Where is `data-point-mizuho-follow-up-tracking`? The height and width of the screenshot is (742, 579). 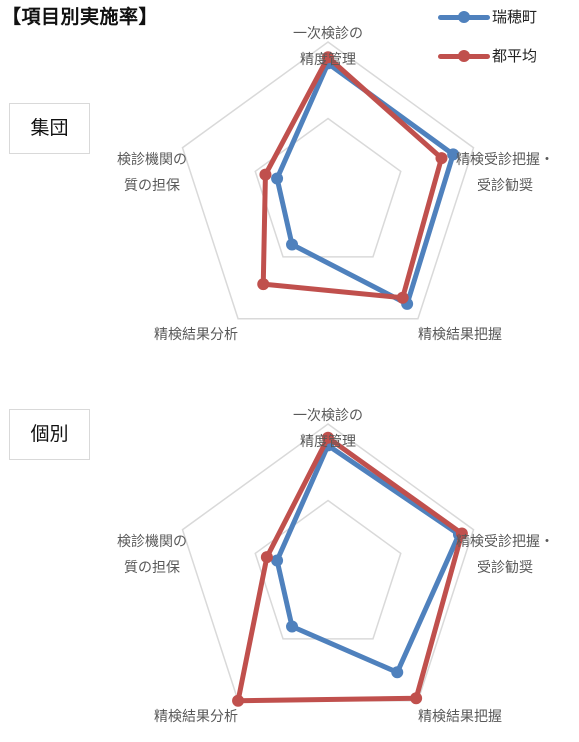 data-point-mizuho-follow-up-tracking is located at coordinates (453, 154).